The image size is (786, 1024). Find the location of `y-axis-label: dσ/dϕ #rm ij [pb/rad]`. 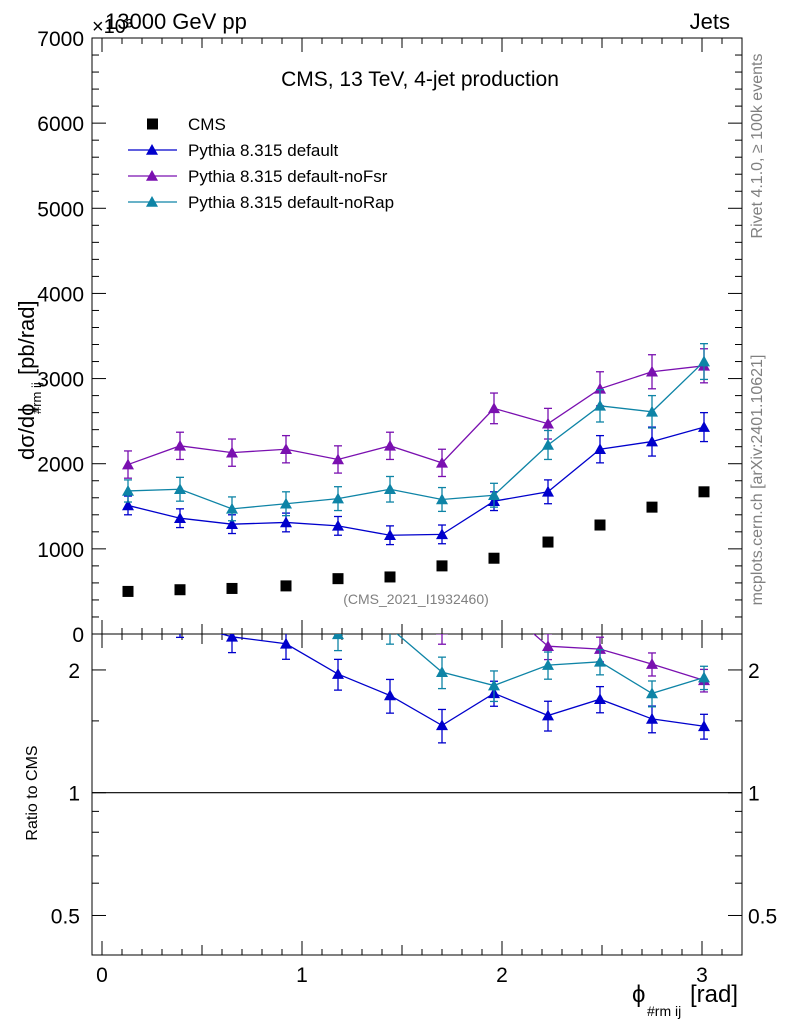

y-axis-label: dσ/dϕ #rm ij [pb/rad] is located at coordinates (29, 380).